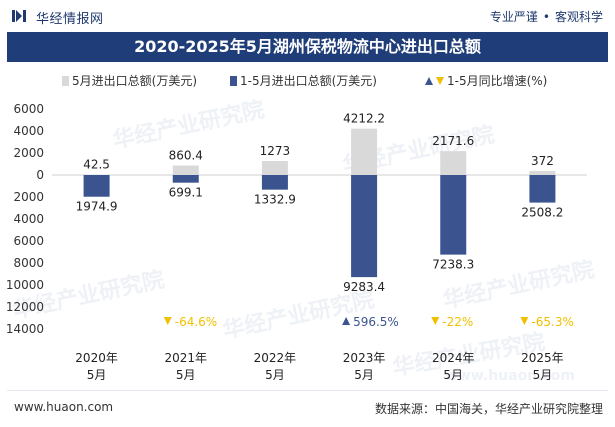 Image resolution: width=615 pixels, height=427 pixels. Describe the element at coordinates (186, 156) in the screenshot. I see `export-value-label: 860.4` at that location.